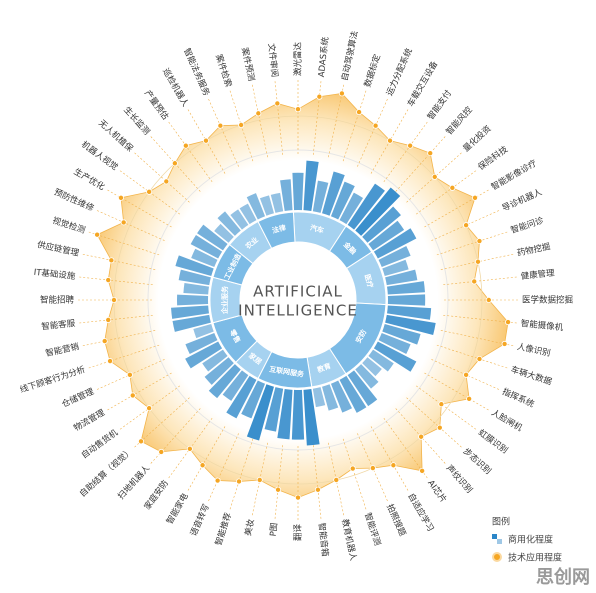  What do you see at coordinates (542, 325) in the screenshot?
I see `category-label: 智能摄像机` at bounding box center [542, 325].